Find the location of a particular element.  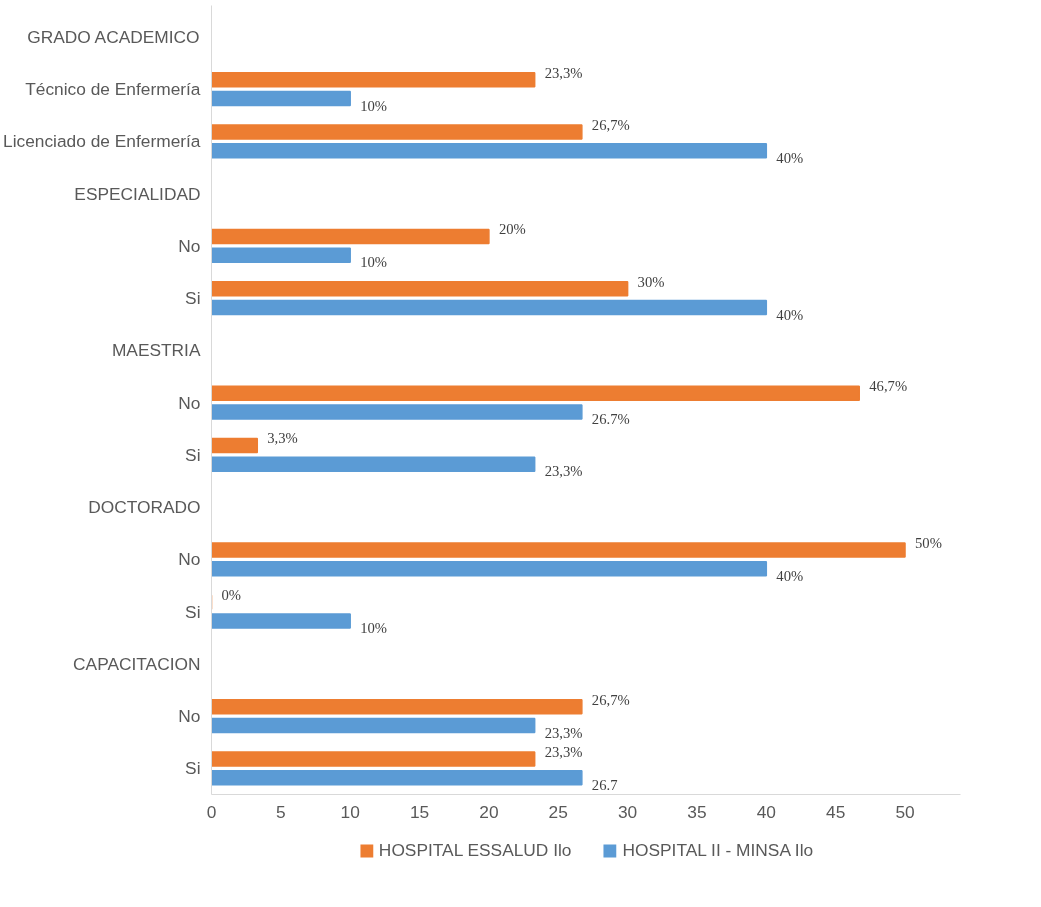

data-label: 20% is located at coordinates (512, 229).